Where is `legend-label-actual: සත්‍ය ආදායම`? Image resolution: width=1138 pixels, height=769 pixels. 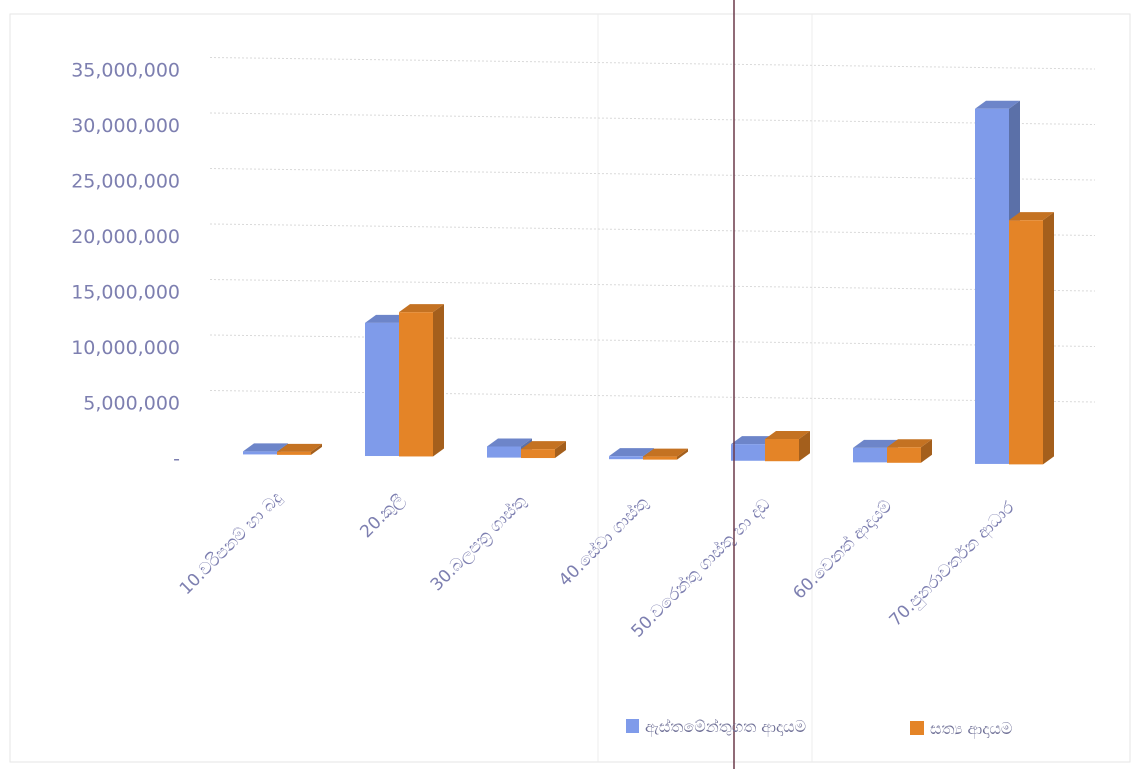 legend-label-actual: සත්‍ය ආදායම is located at coordinates (971, 729).